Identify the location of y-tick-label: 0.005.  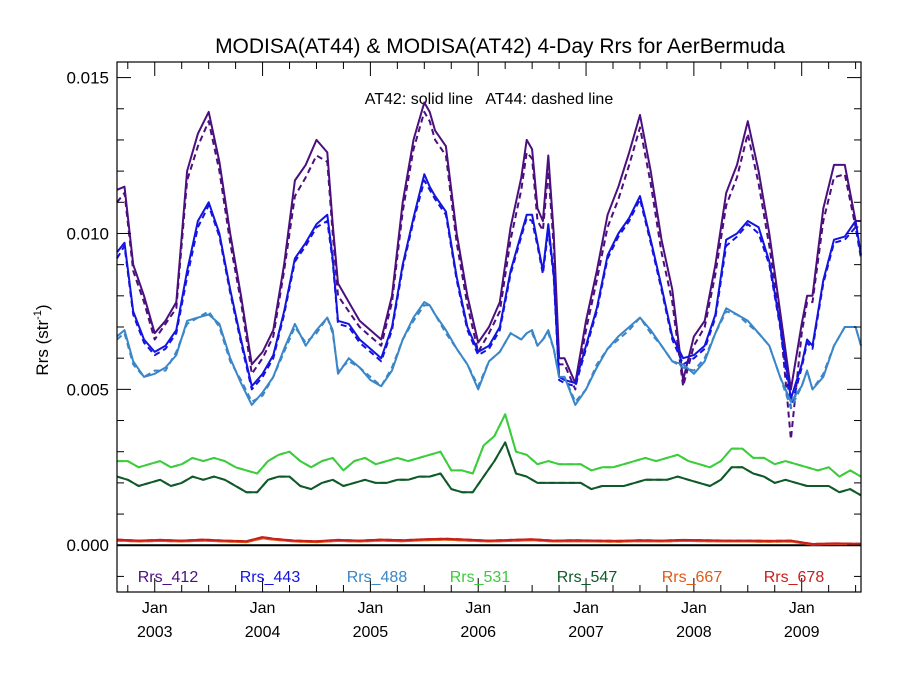
(87, 389).